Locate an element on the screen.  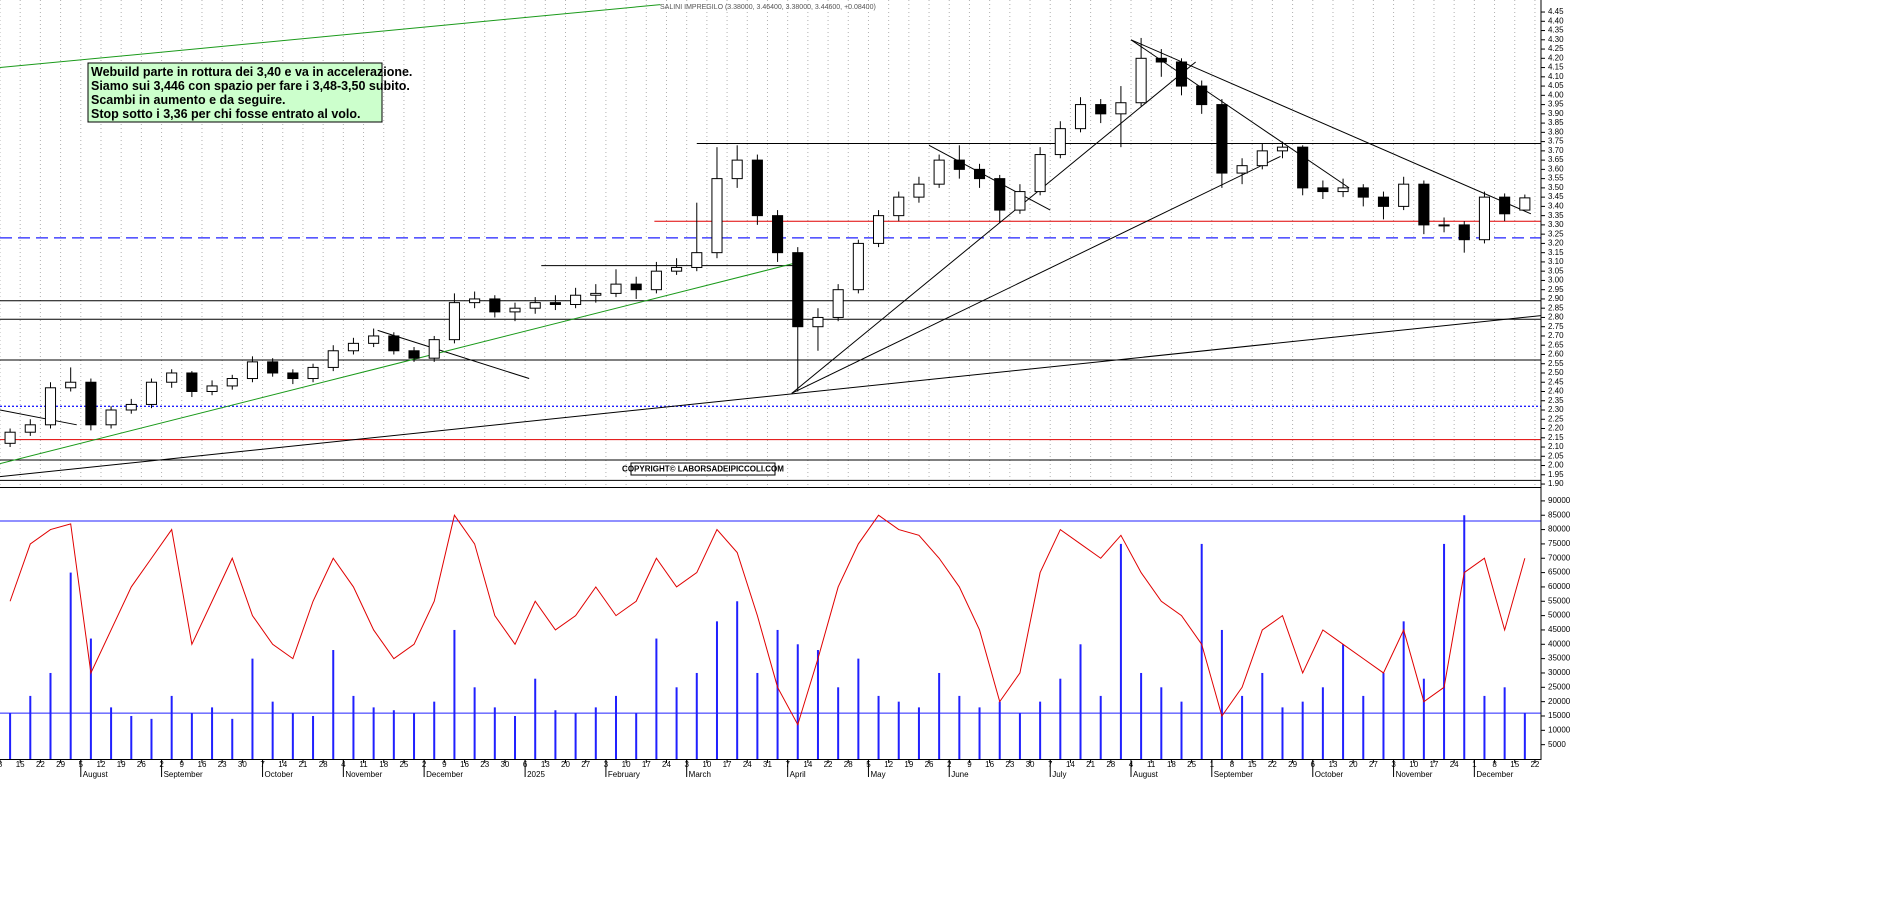
y-tick-label: 3.80 is located at coordinates (1556, 131).